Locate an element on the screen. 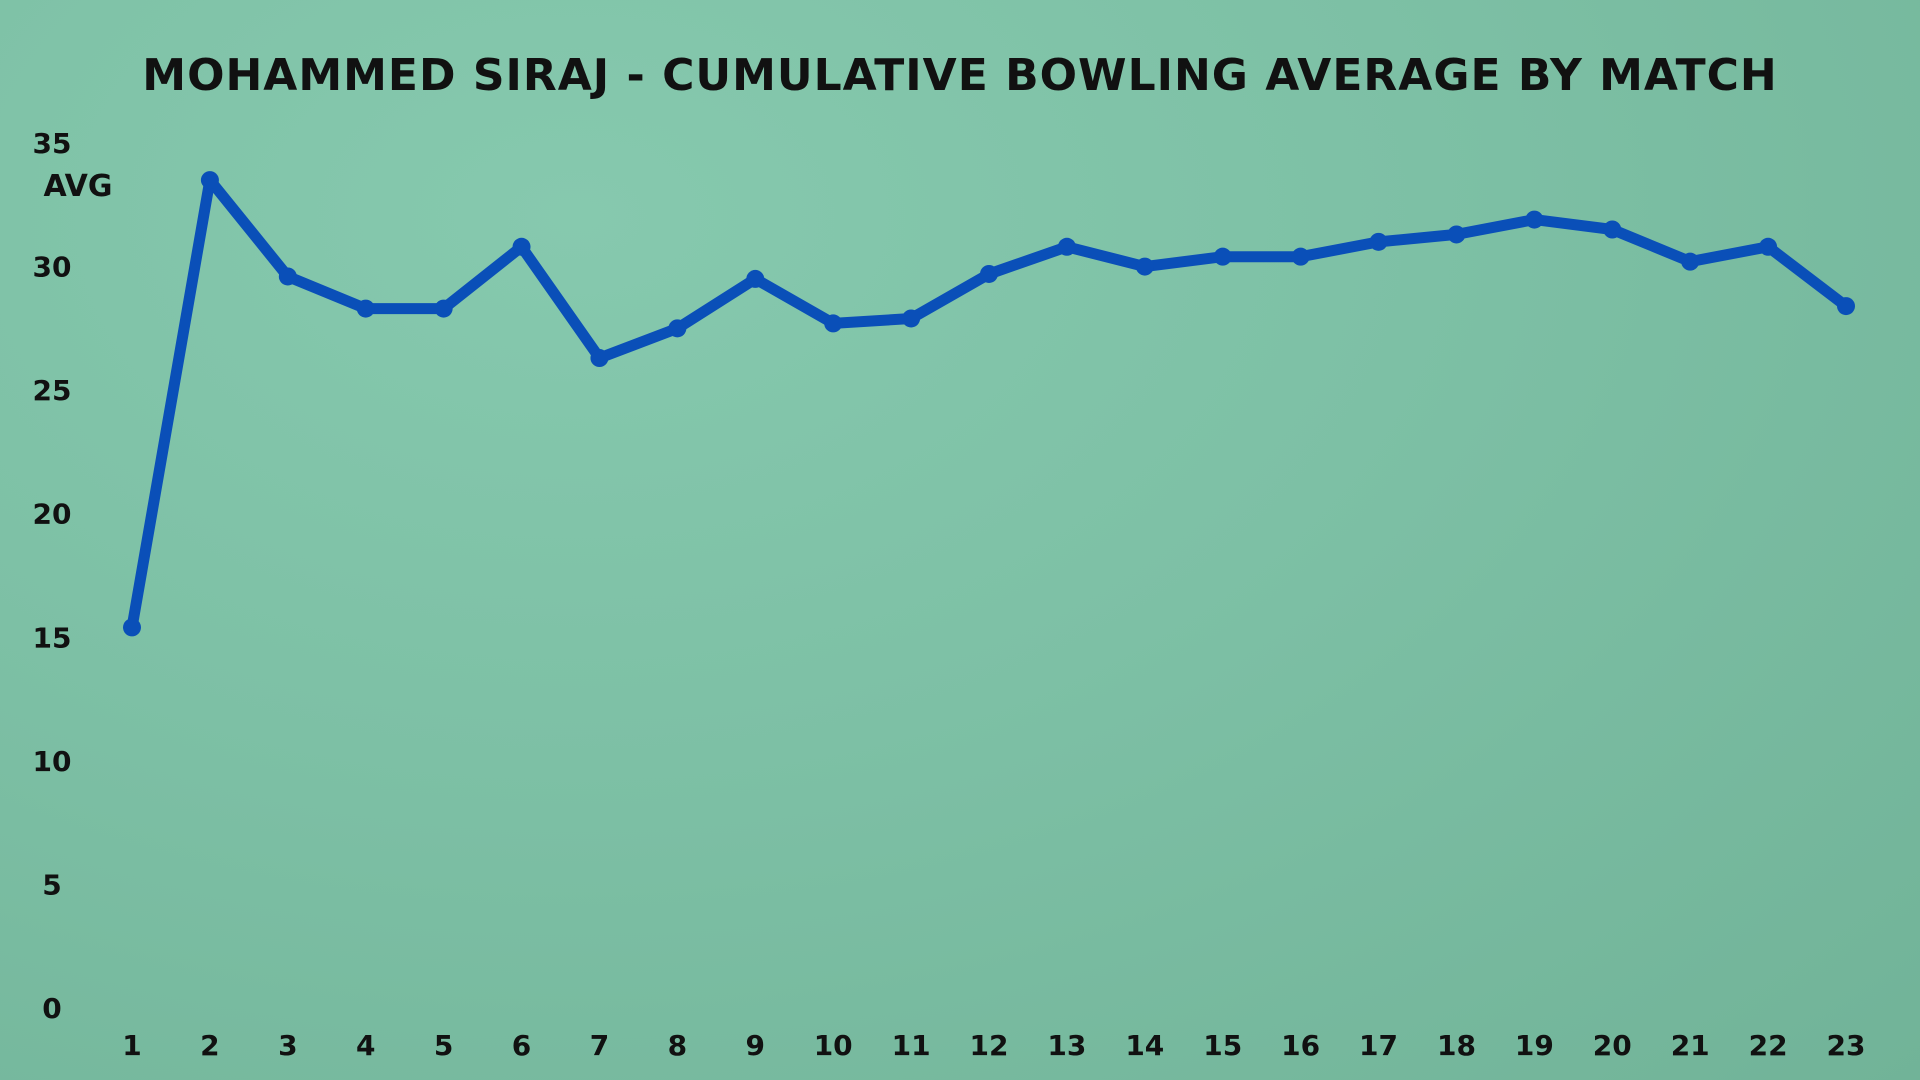 This screenshot has width=1920, height=1080. y-tick-label: 5 is located at coordinates (51, 884).